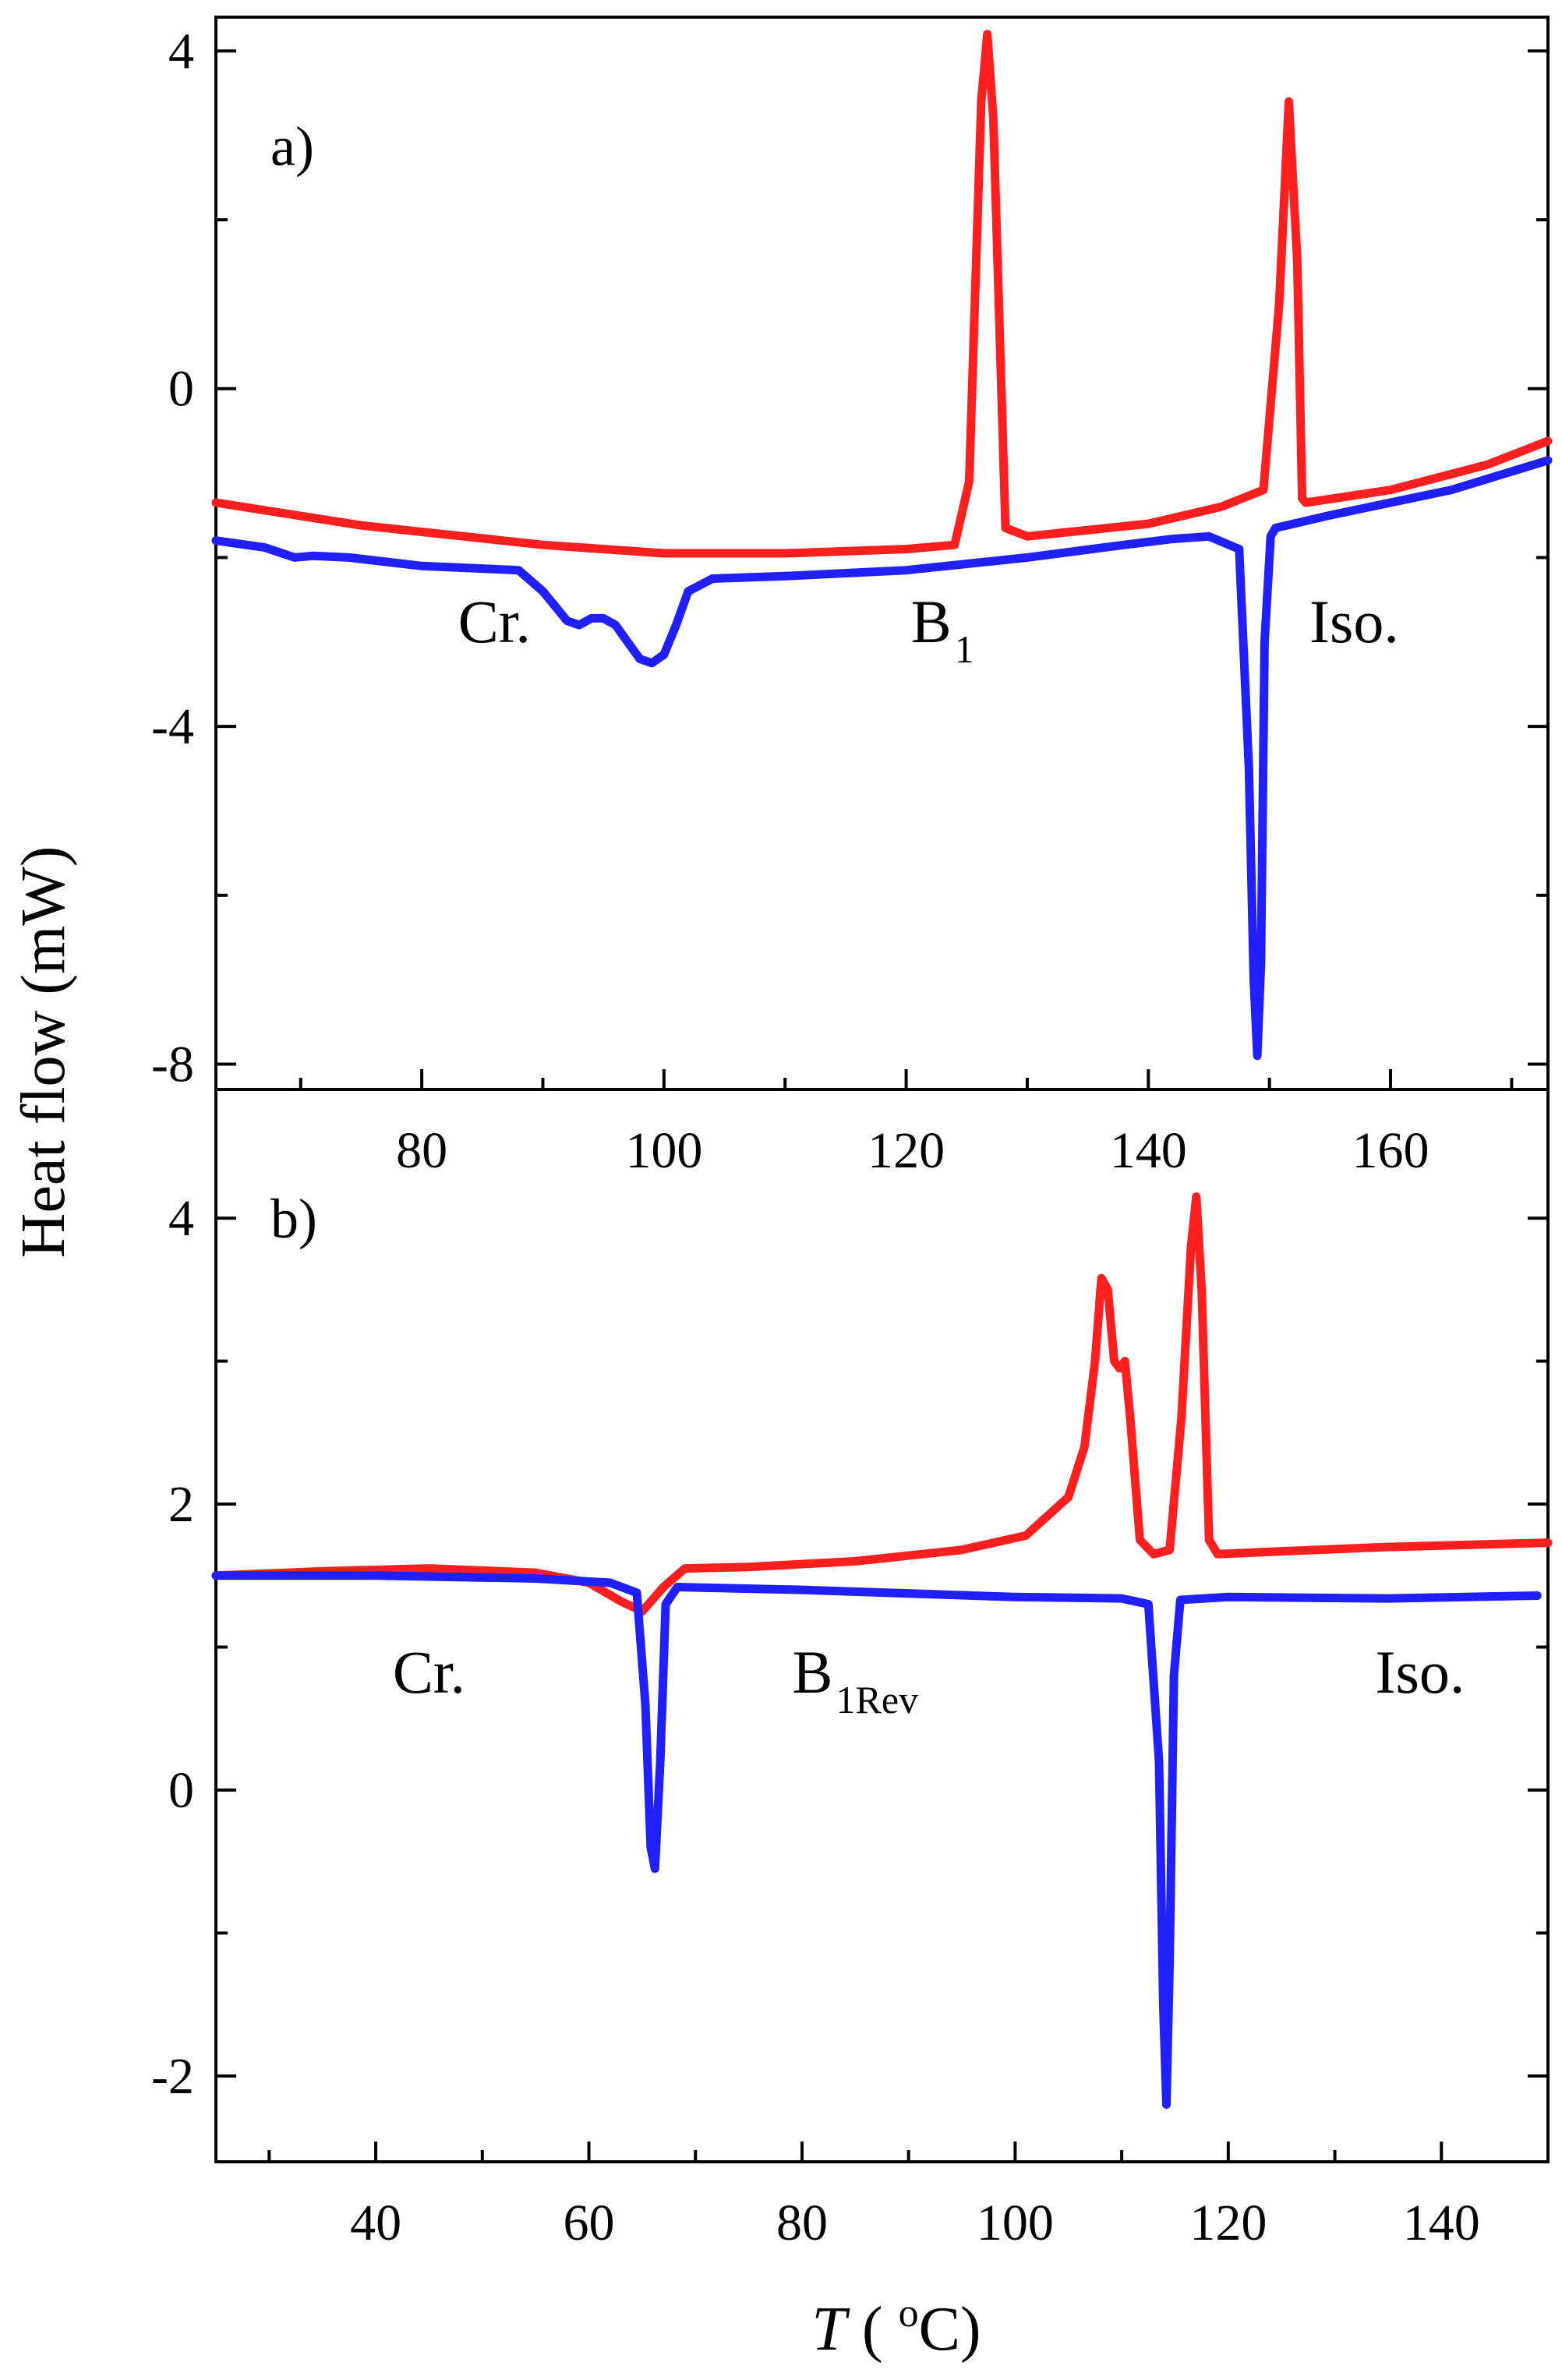  I want to click on y-tick-label-a: 0, so click(181, 390).